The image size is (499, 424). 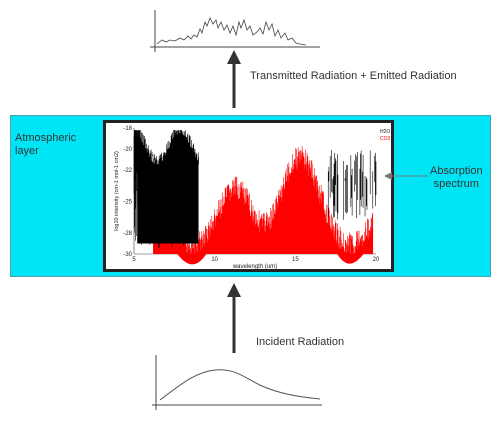 I want to click on spectrum-y-label: log10 intensity (cm-1 mol-1 cm2), so click(x=117, y=191).